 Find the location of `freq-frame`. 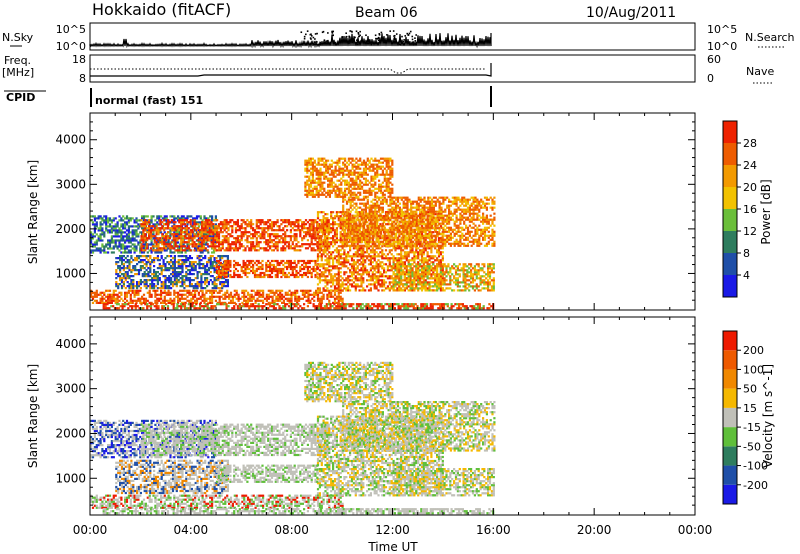

freq-frame is located at coordinates (392, 68).